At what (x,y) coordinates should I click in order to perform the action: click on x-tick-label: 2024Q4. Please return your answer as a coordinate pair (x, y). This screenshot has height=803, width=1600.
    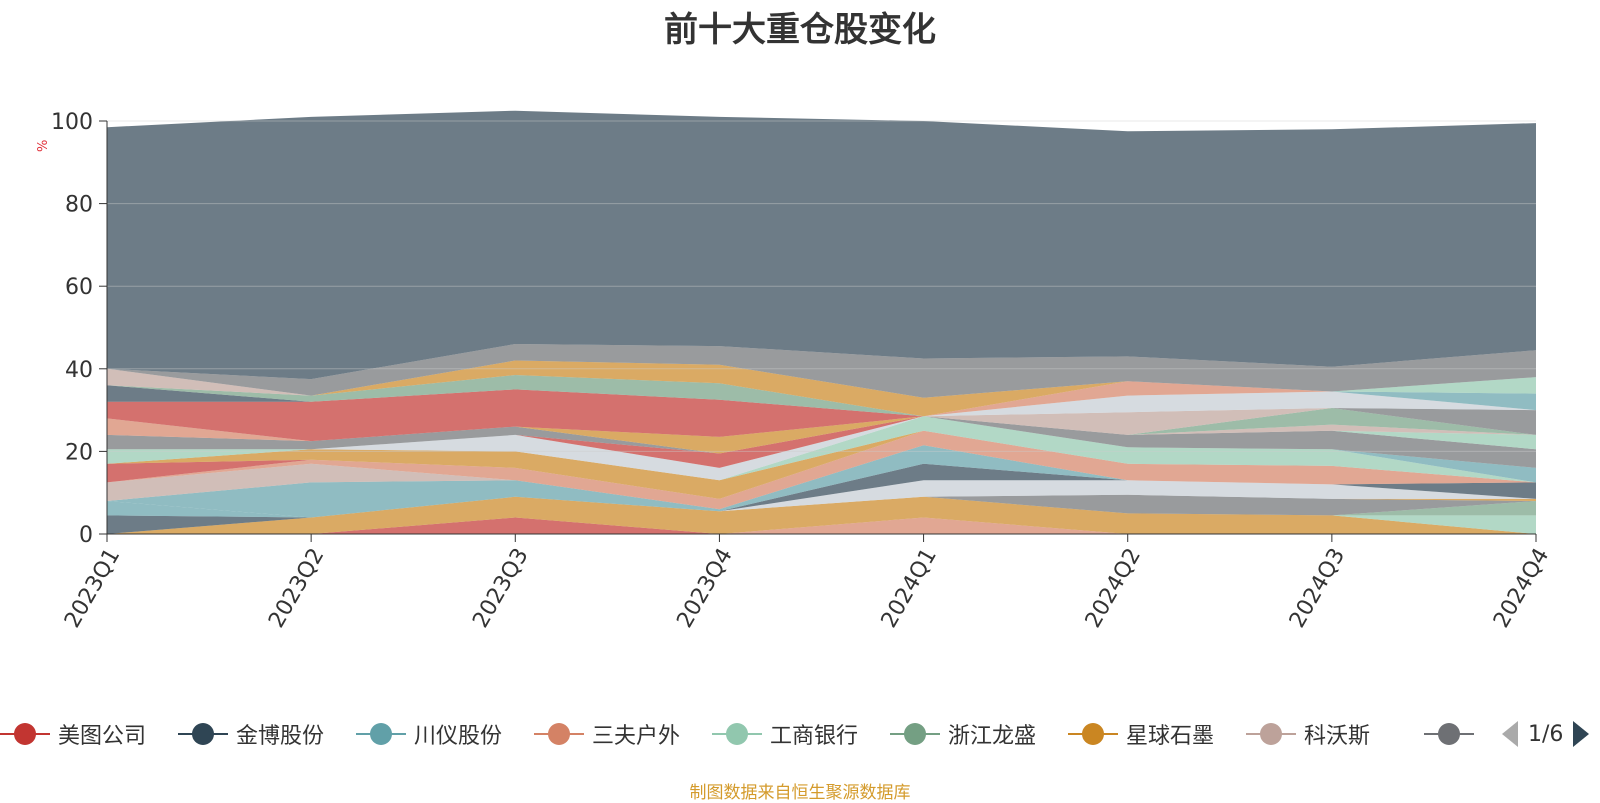
    Looking at the image, I should click on (1521, 588).